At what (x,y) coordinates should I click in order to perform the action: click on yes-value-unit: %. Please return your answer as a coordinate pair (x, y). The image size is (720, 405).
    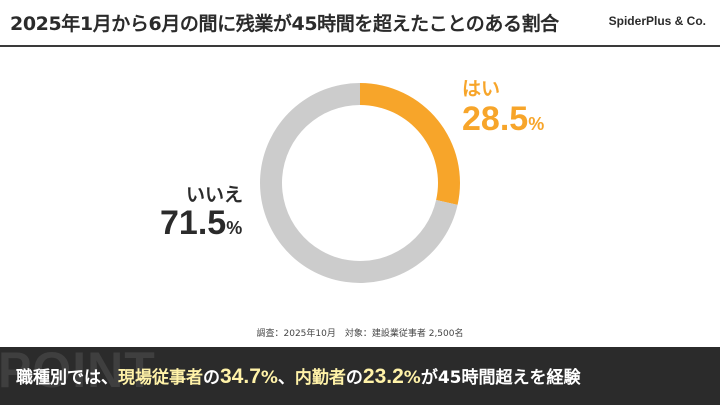
    Looking at the image, I should click on (536, 124).